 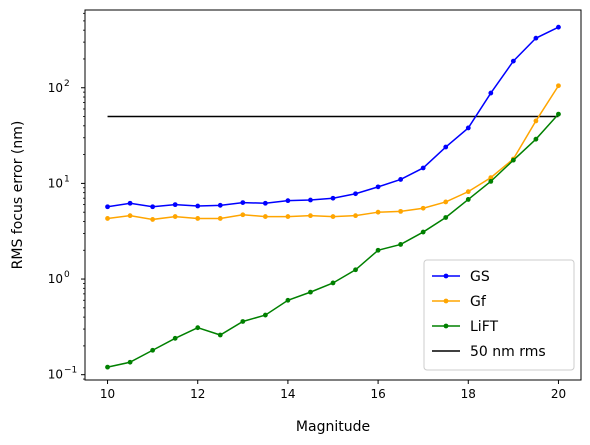 I want to click on x-tick-label: 18, so click(x=468, y=394).